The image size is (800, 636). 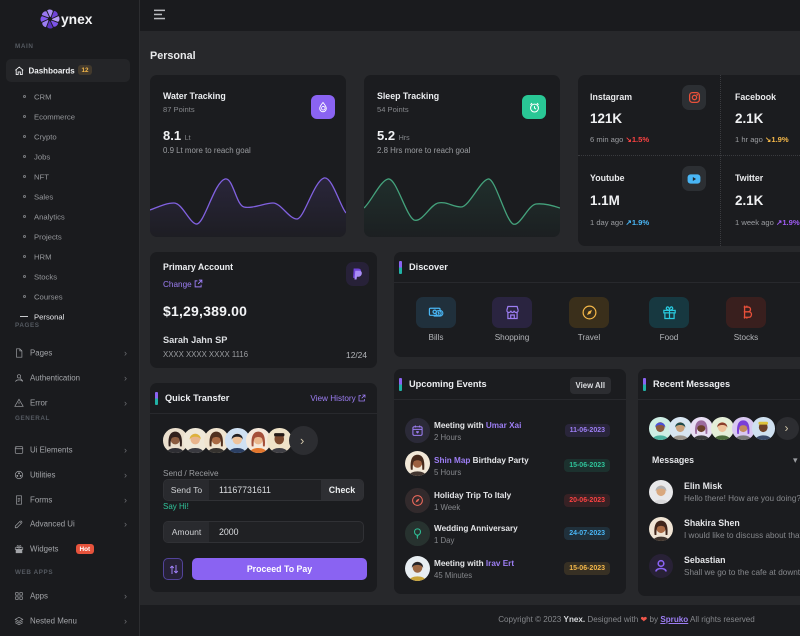 I want to click on svg-text: ynex, so click(x=77, y=19).